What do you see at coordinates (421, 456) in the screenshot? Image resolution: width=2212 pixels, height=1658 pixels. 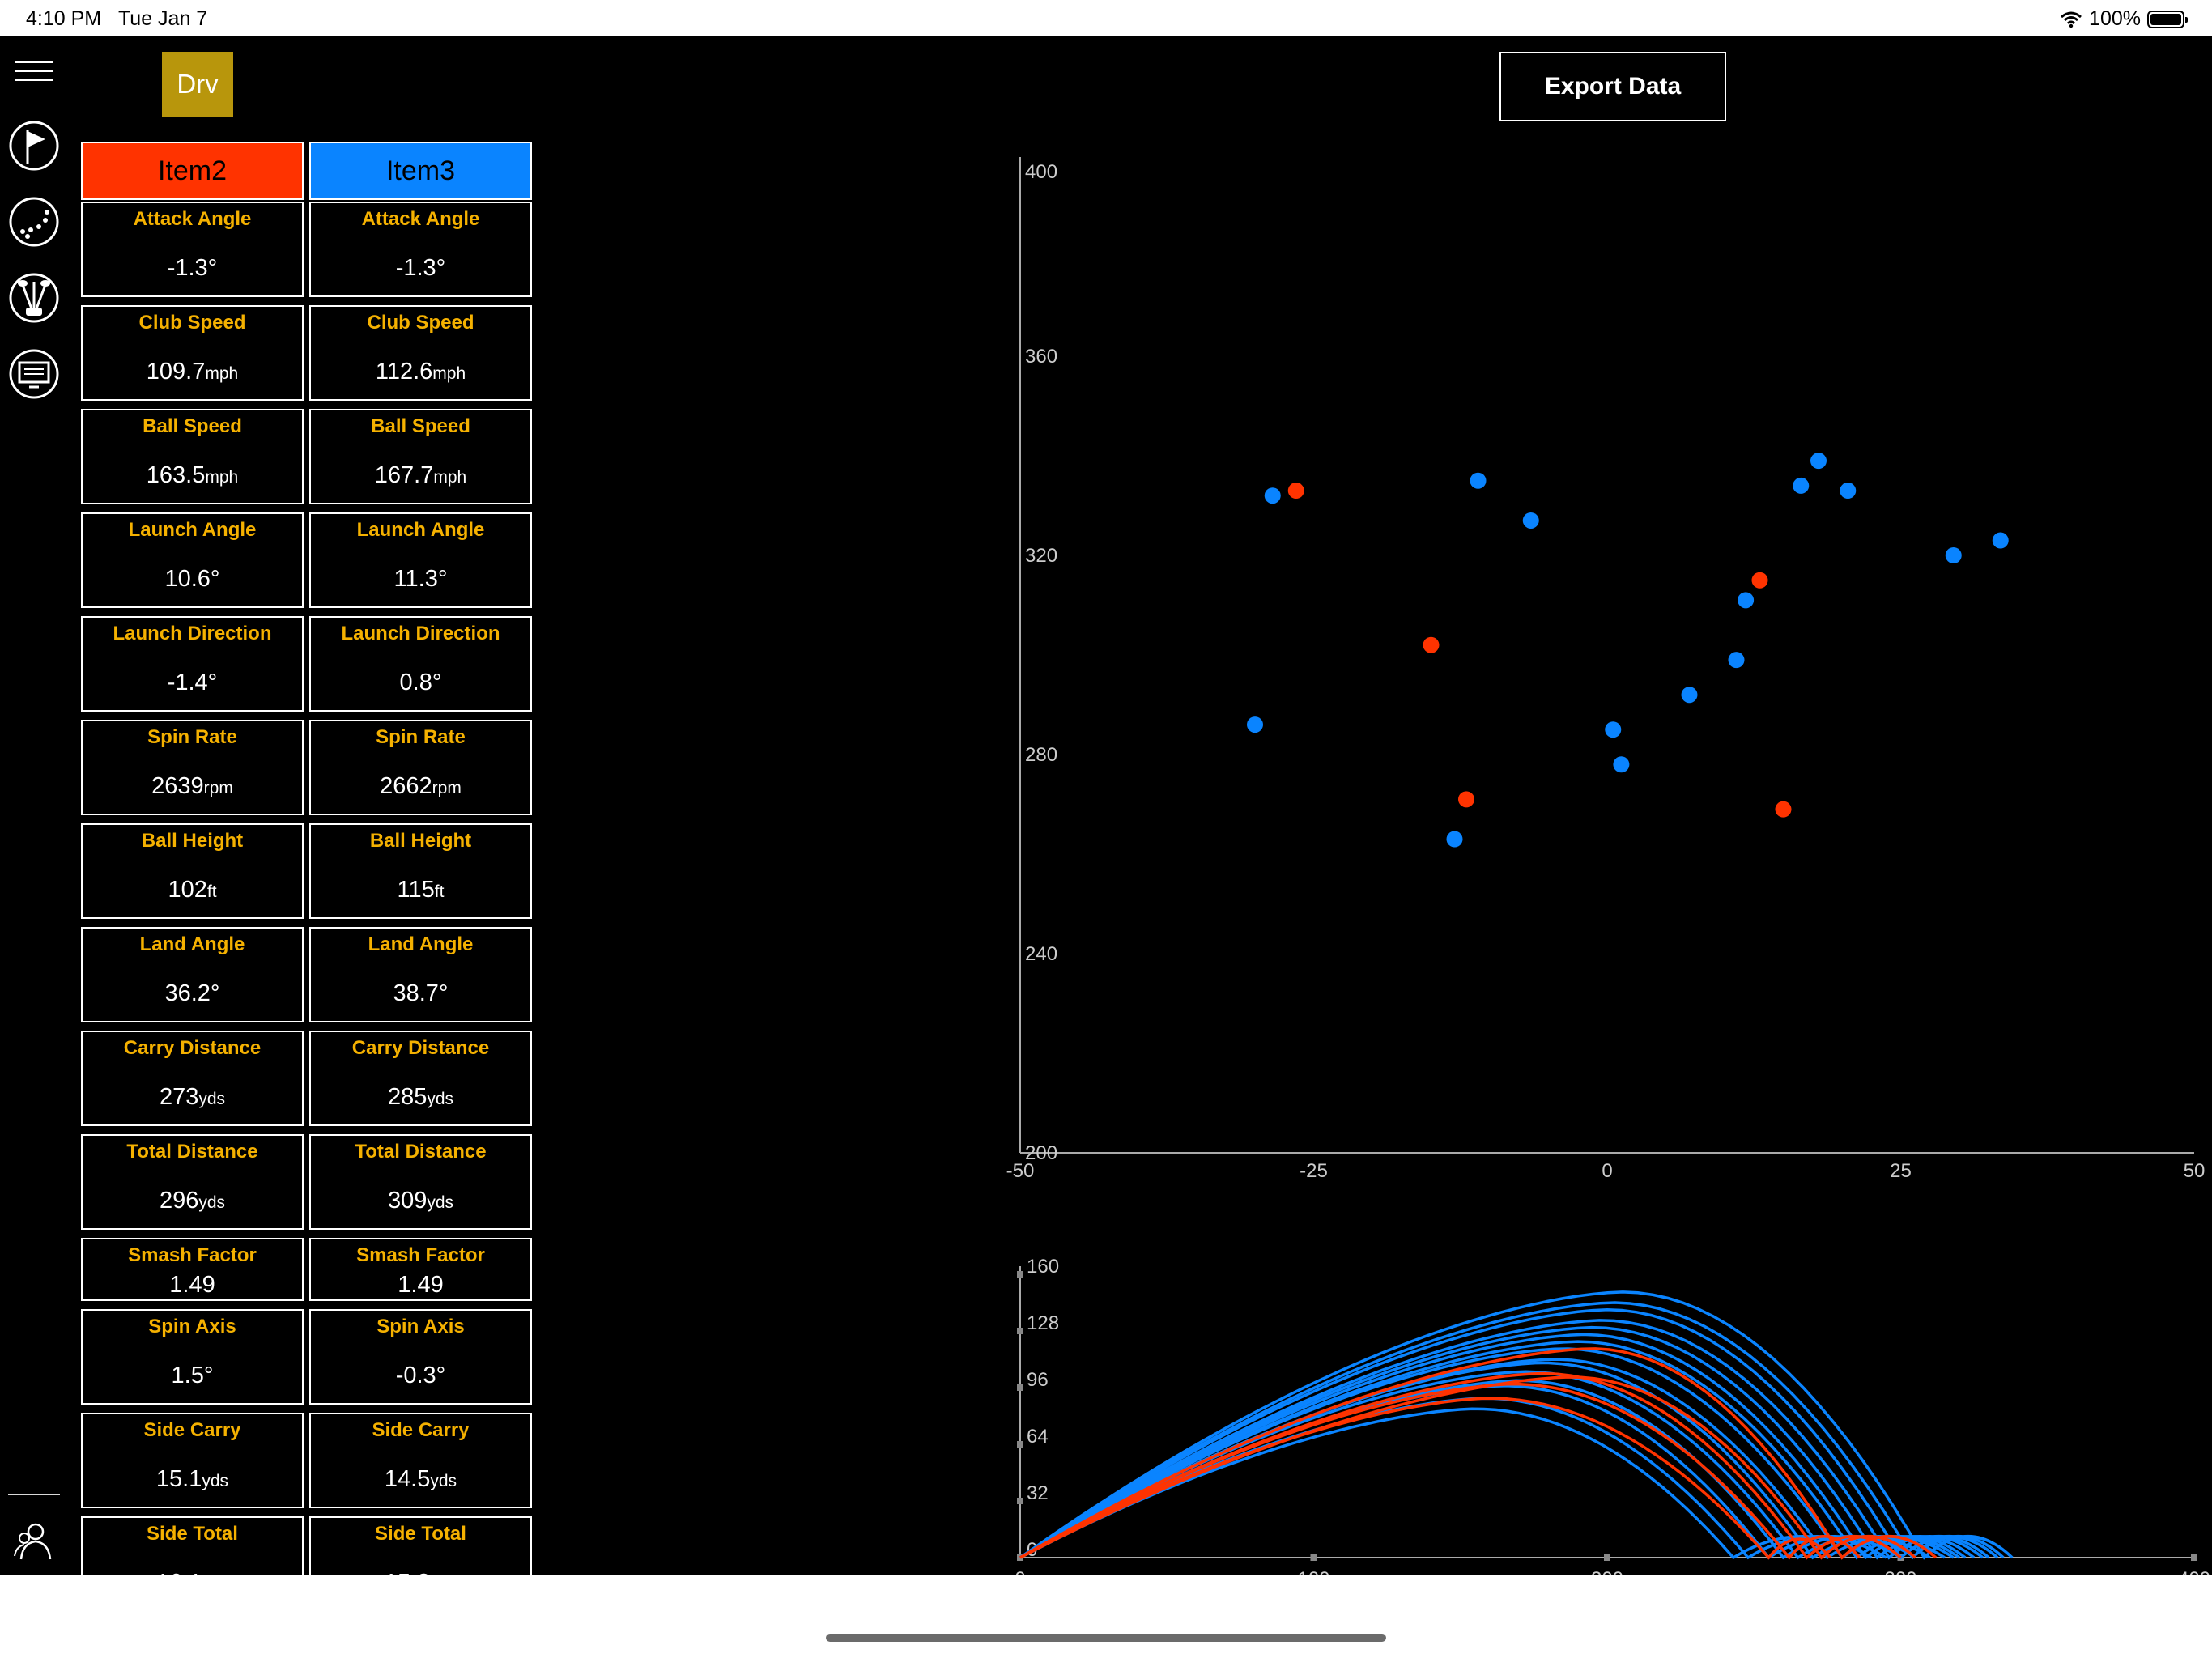 I see `metric-cell: Ball Speed 167.7mph` at bounding box center [421, 456].